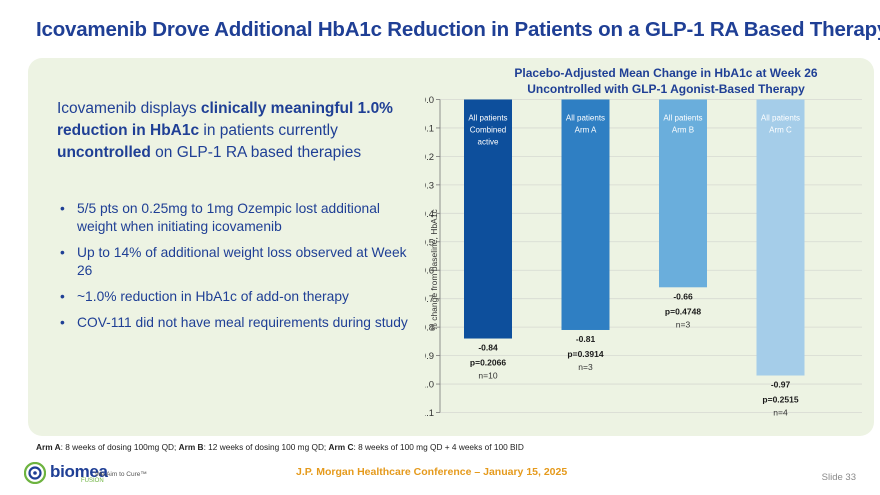 The height and width of the screenshot is (495, 880). What do you see at coordinates (780, 400) in the screenshot?
I see `bar-p-value: p=0.2515` at bounding box center [780, 400].